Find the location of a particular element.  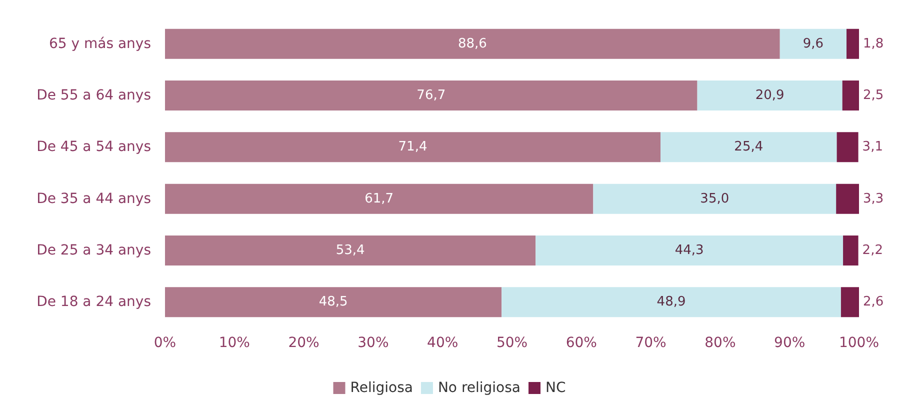

y-tick-label: De 55 a 64 anys is located at coordinates (93, 96).